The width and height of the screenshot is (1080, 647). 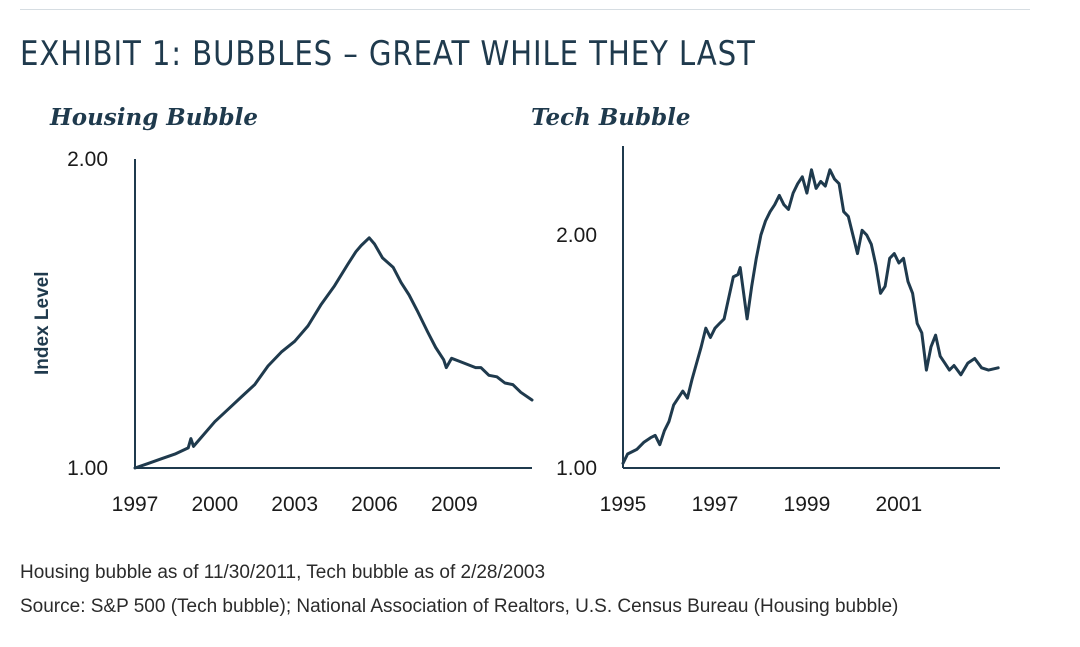 I want to click on housing-series-line, so click(x=333, y=353).